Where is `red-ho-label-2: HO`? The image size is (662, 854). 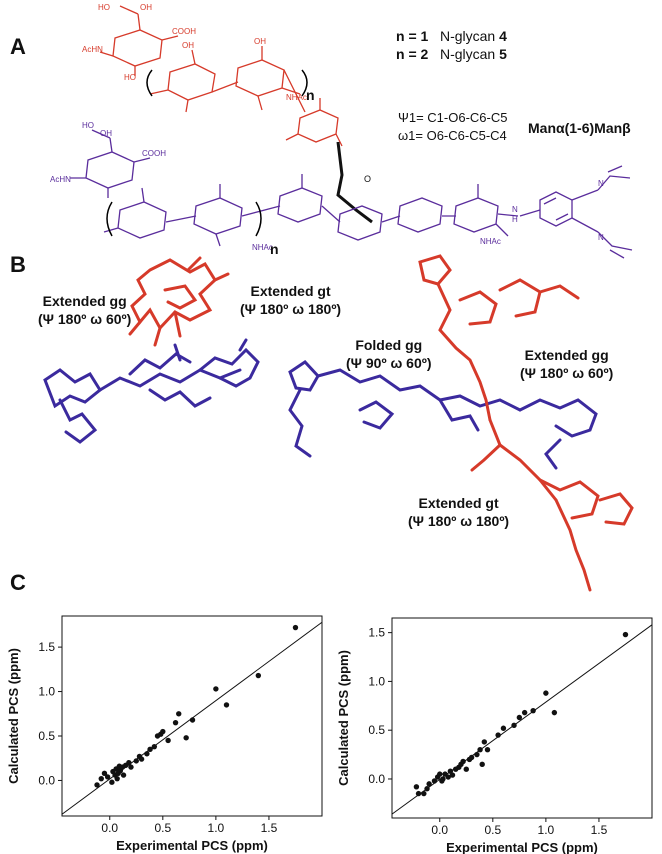 red-ho-label-2: HO is located at coordinates (130, 77).